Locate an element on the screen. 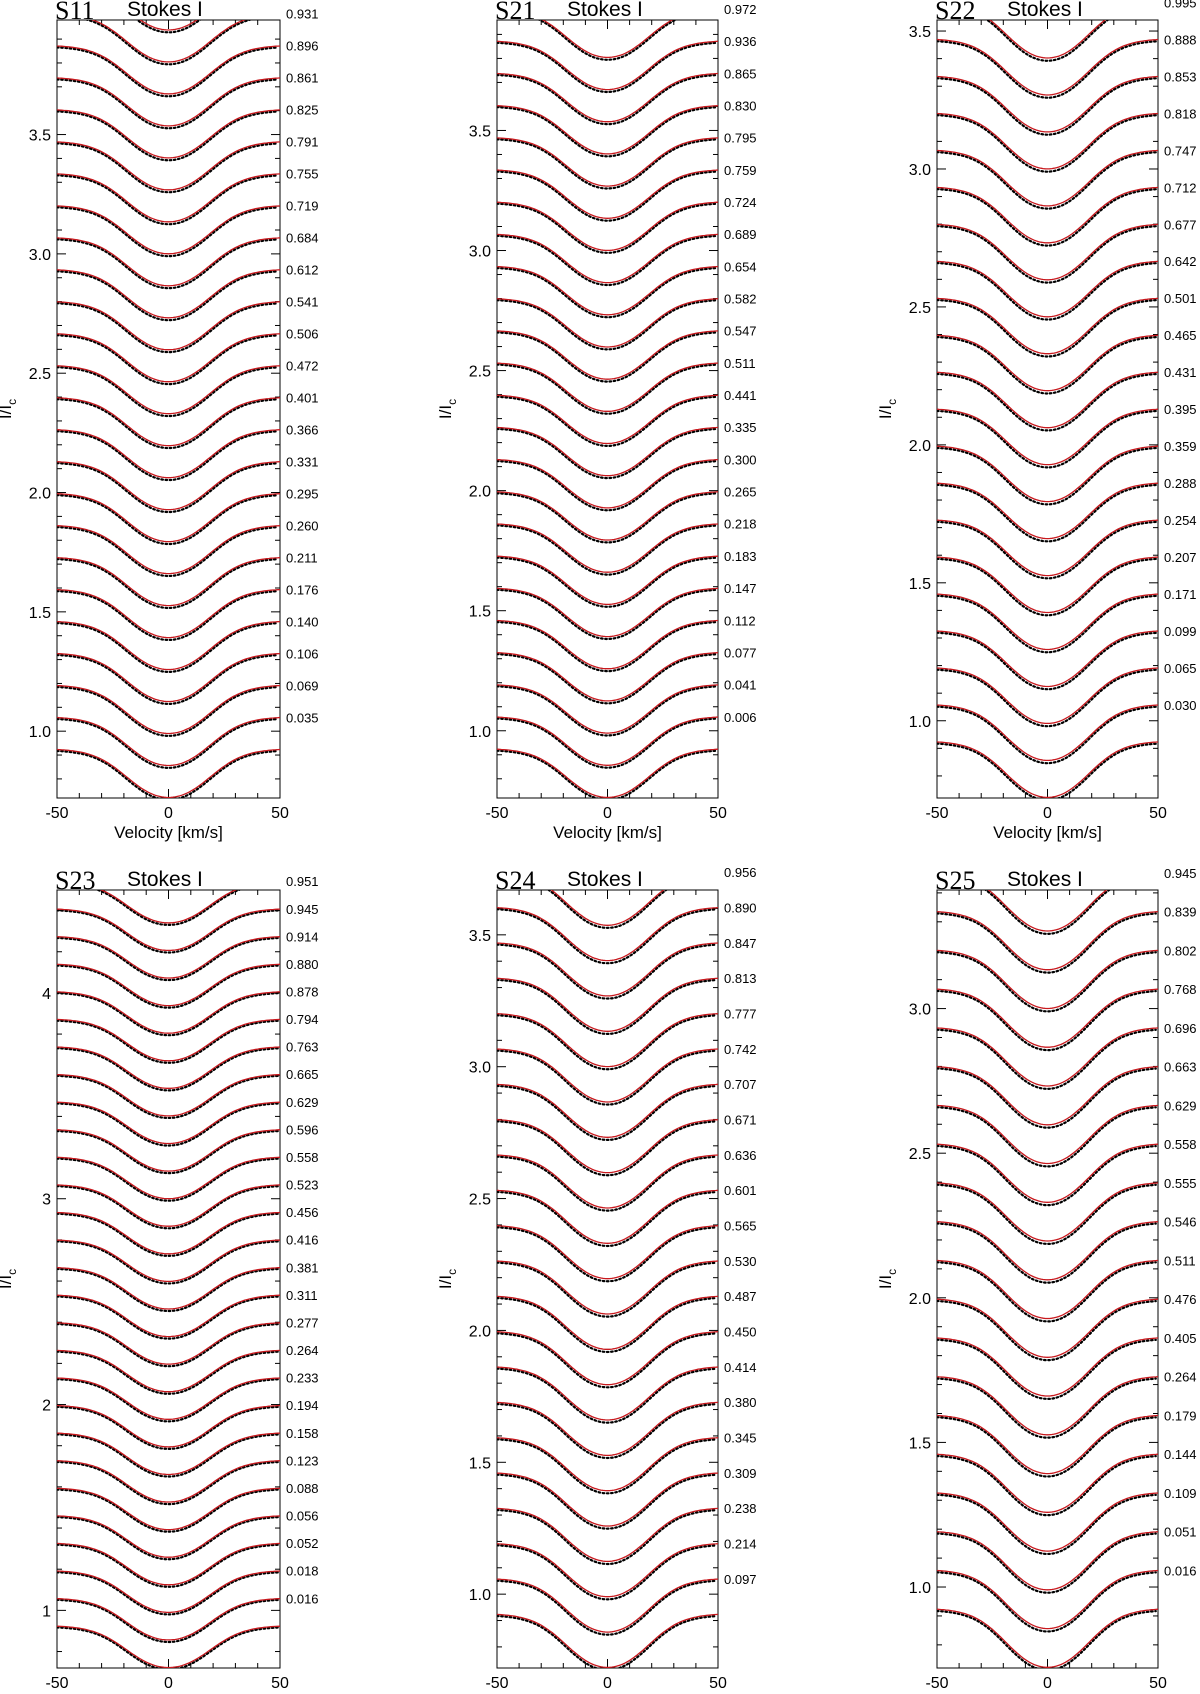 Image resolution: width=1200 pixels, height=1694 pixels. phase-label: 0.233 is located at coordinates (302, 1378).